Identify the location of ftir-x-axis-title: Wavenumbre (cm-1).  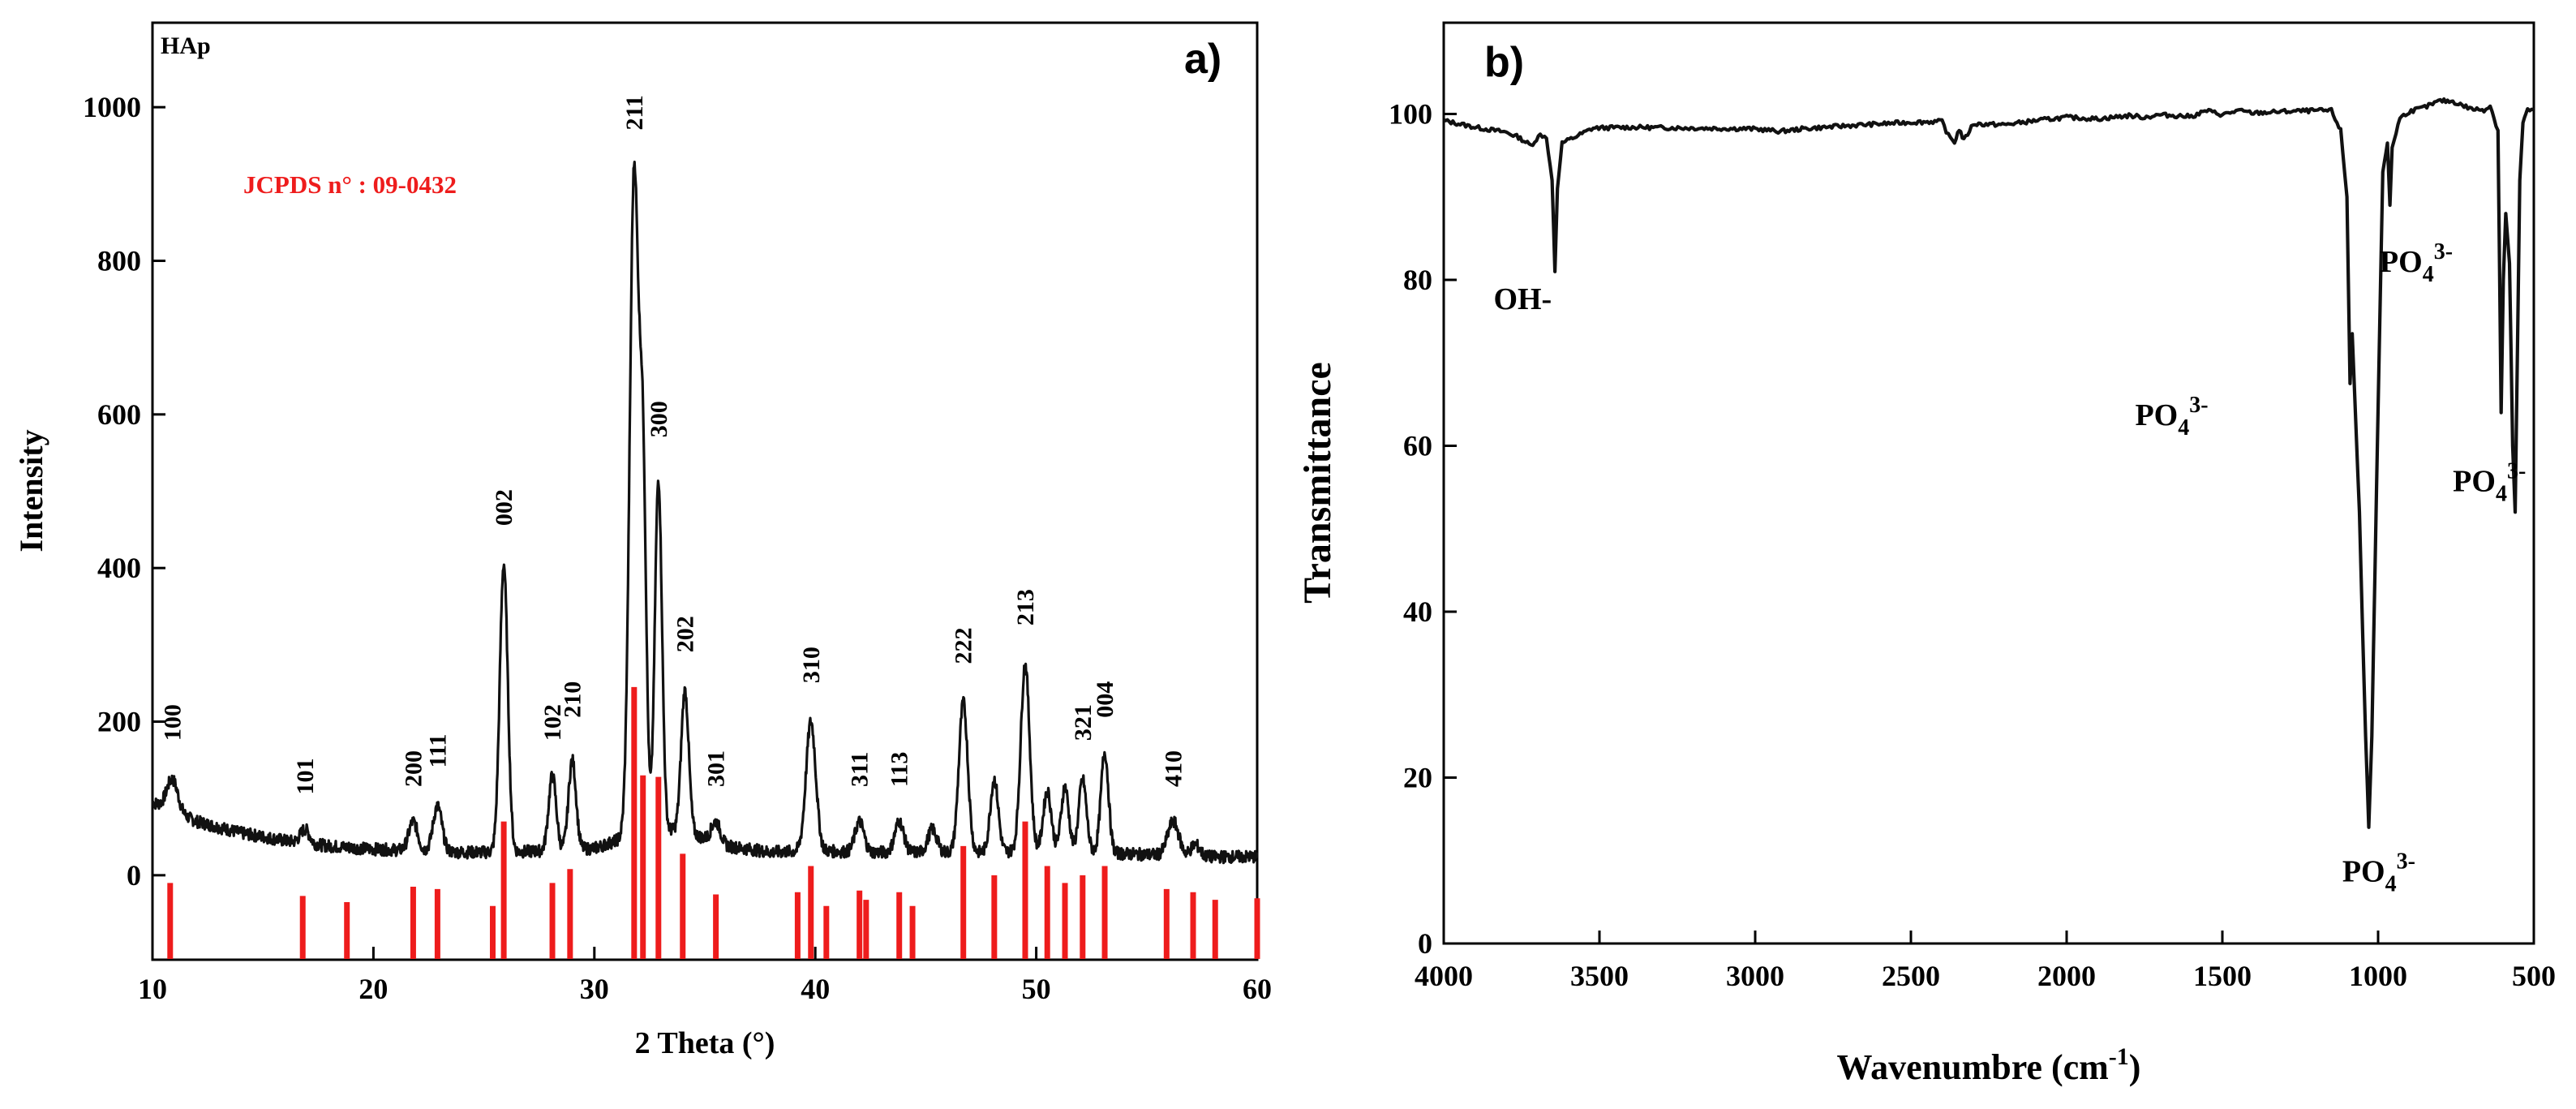
(1989, 1065).